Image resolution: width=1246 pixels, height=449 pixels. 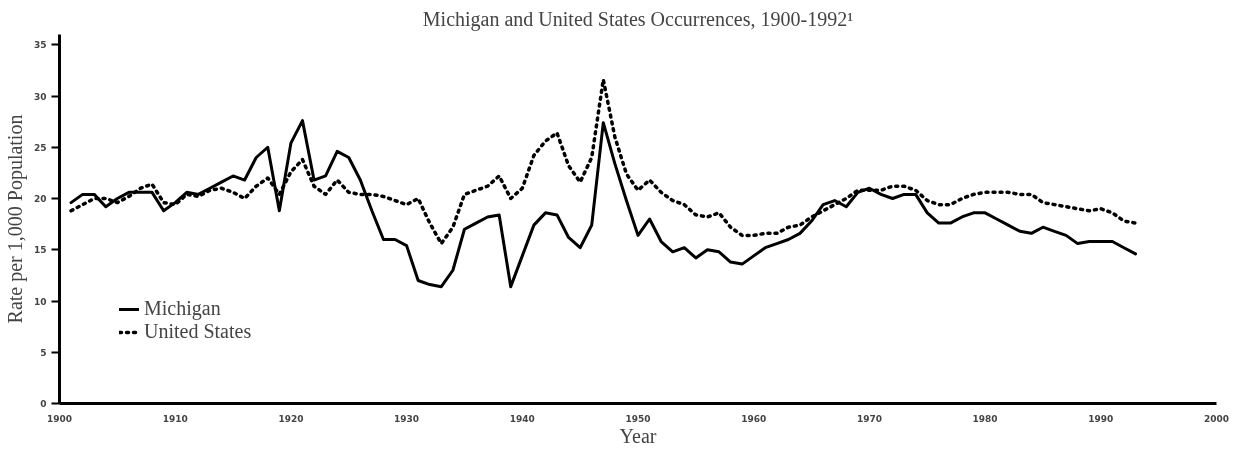 I want to click on y-tick-label: 20, so click(x=40, y=199).